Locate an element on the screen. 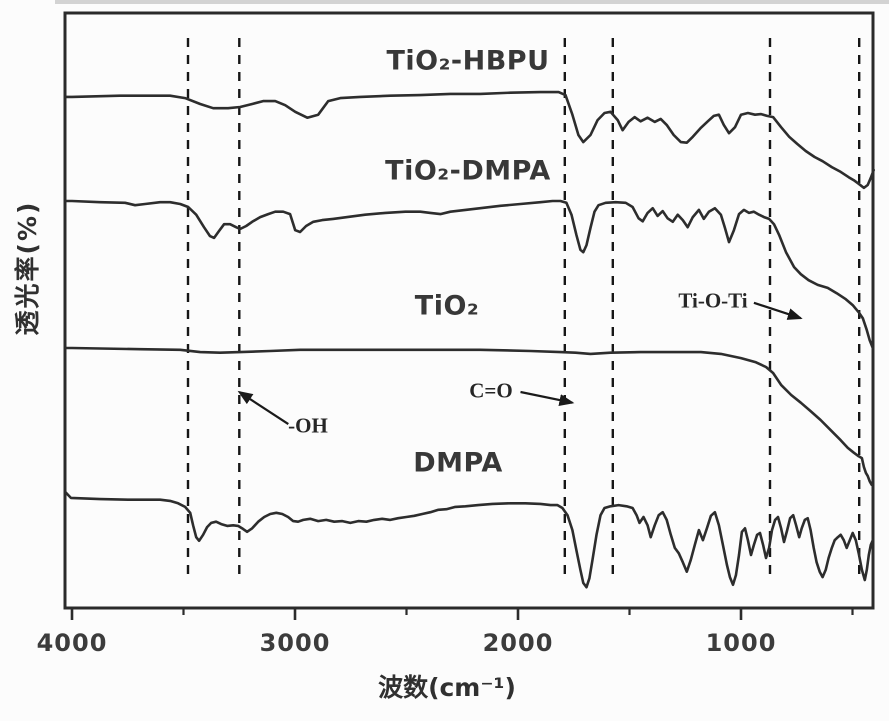 The height and width of the screenshot is (721, 889). annotation-ti-o-ti: Ti-O-Ti is located at coordinates (713, 300).